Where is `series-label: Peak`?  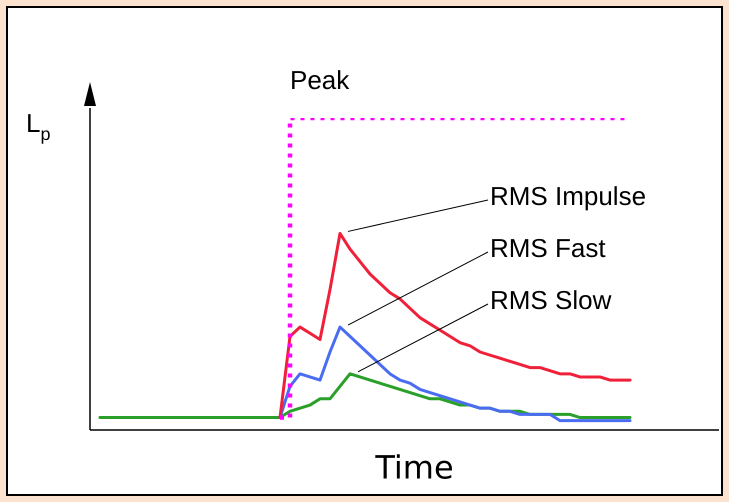
series-label: Peak is located at coordinates (320, 80).